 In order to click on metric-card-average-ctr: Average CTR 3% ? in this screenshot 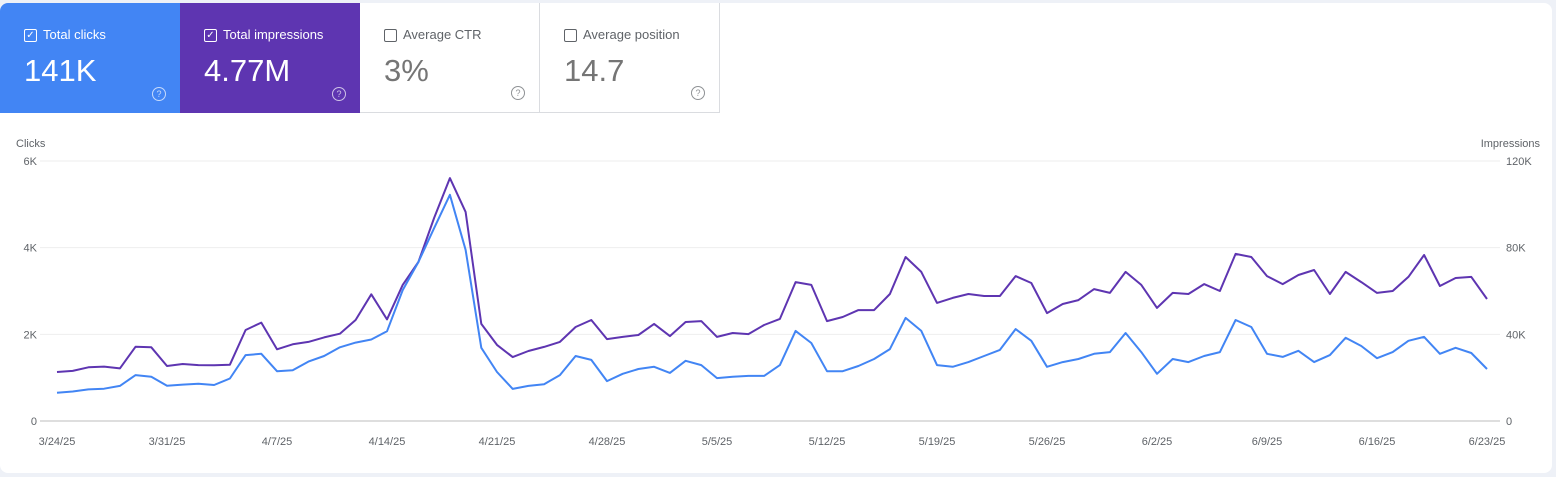, I will do `click(450, 58)`.